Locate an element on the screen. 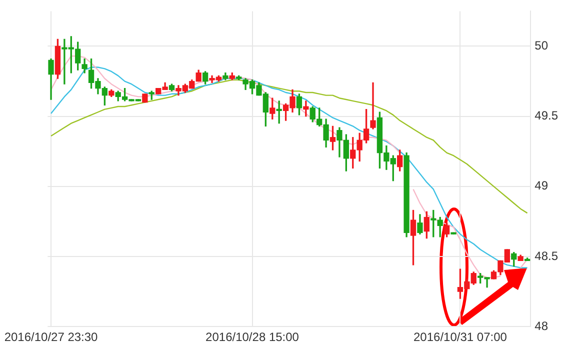 The width and height of the screenshot is (564, 349). x-tick-label: 2016/10/28 15:00 is located at coordinates (253, 337).